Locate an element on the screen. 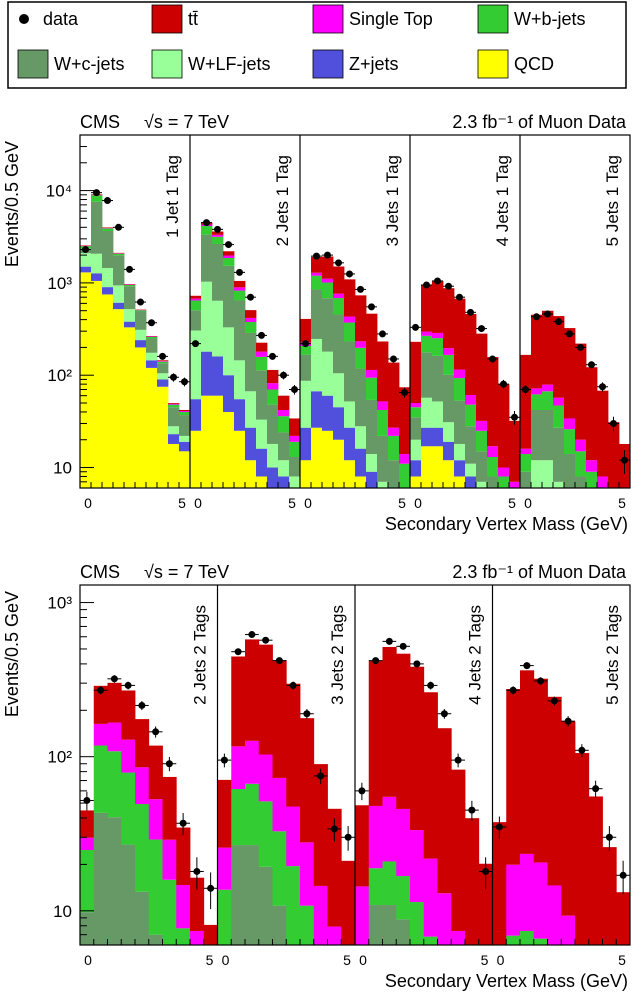 The width and height of the screenshot is (634, 996). panel-3: 3 Jets 1 Tag is located at coordinates (355, 321).